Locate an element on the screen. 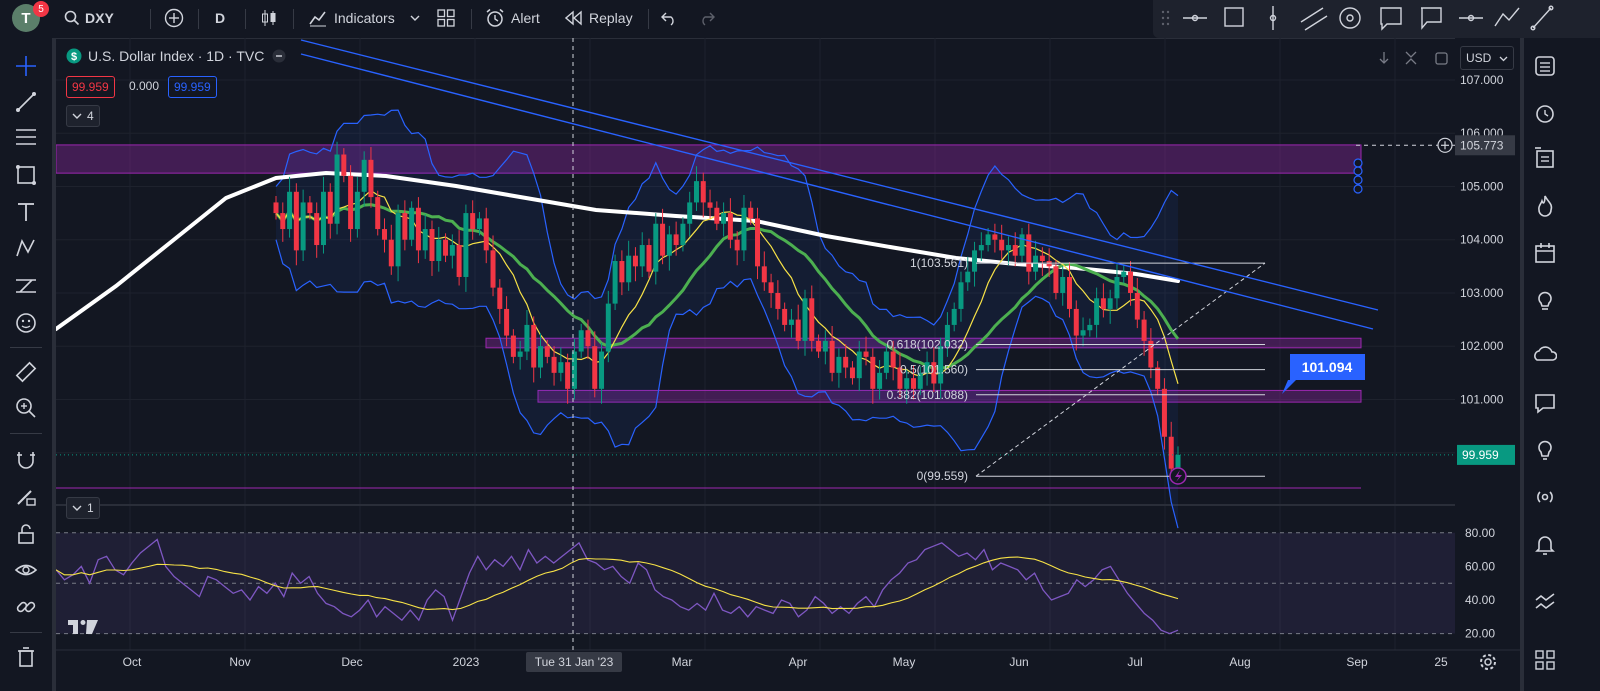 The width and height of the screenshot is (1600, 691). chat-icon is located at coordinates (1545, 403).